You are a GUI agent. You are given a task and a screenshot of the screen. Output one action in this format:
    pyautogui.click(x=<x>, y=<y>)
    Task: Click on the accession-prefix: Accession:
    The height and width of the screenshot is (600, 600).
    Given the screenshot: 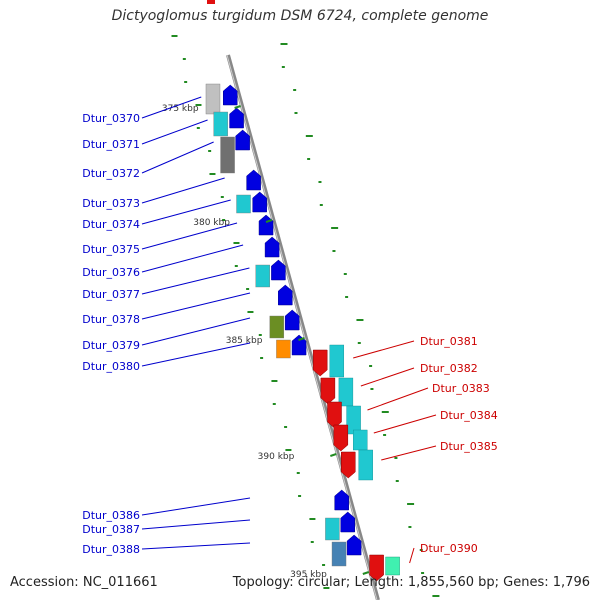 What is the action you would take?
    pyautogui.click(x=44, y=582)
    